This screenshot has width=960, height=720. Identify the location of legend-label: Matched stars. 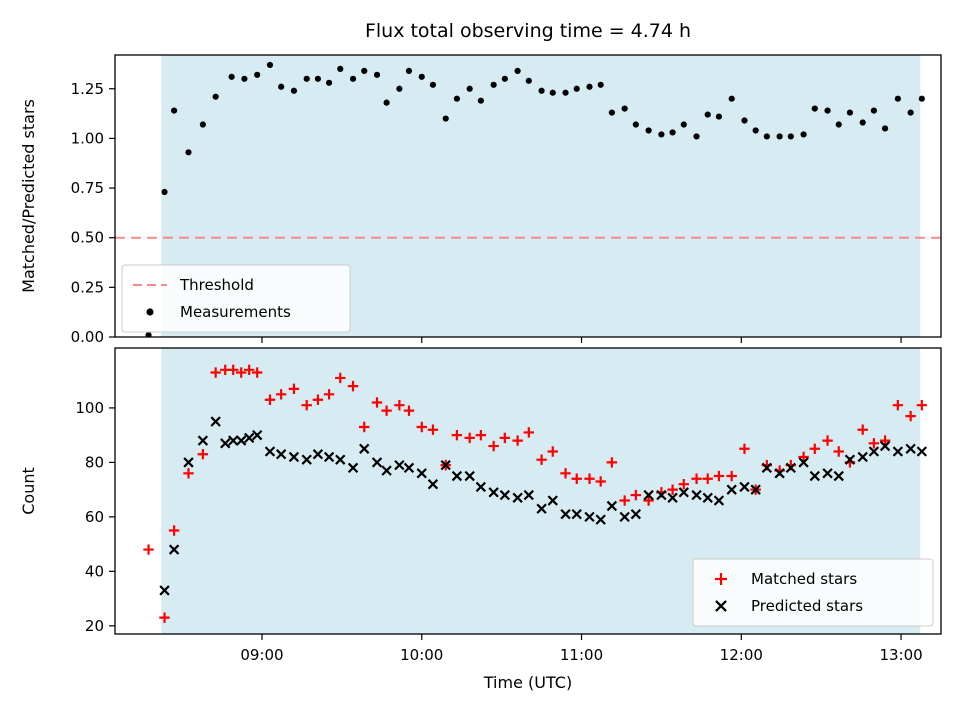
(804, 579).